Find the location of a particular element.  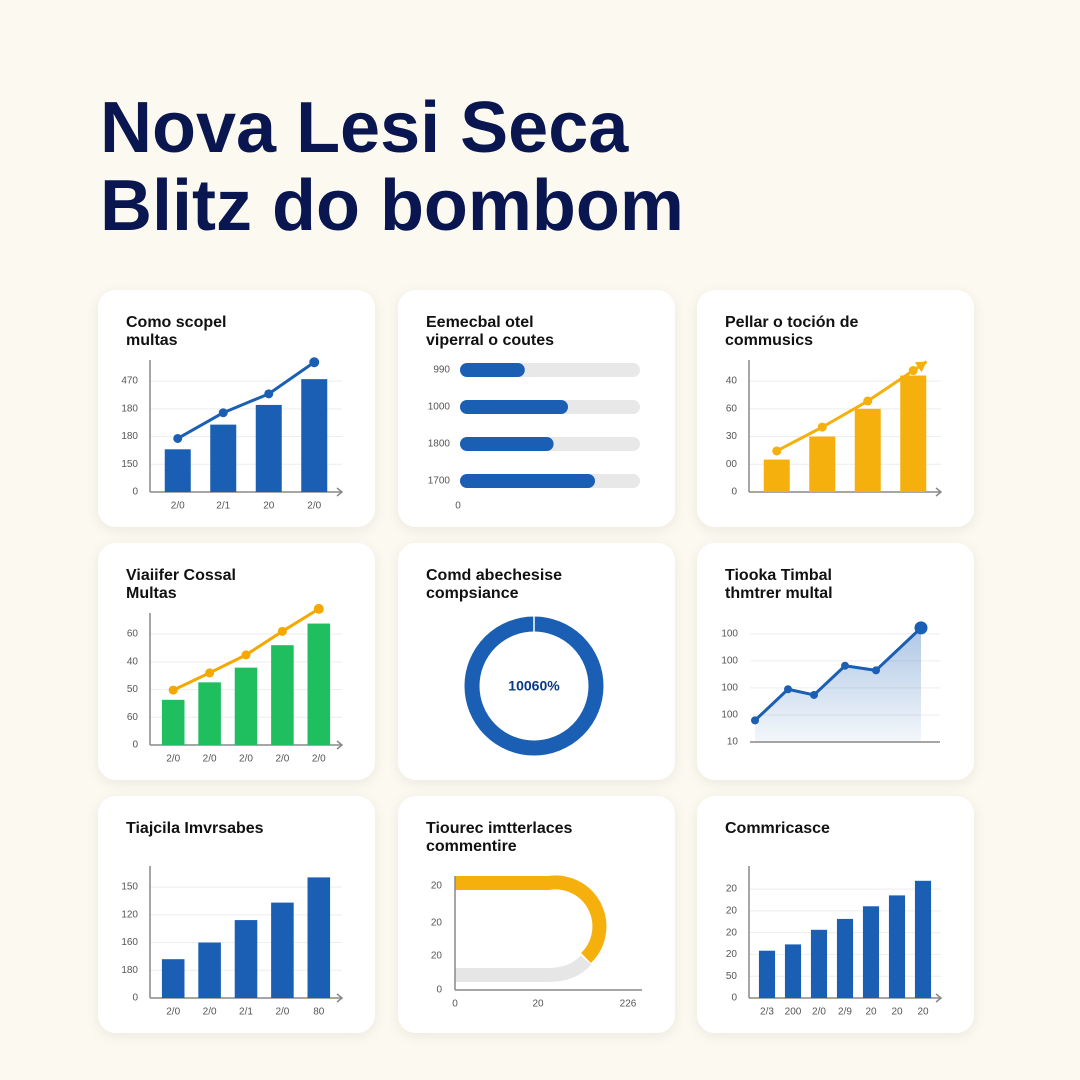

x-tick-label: 226 is located at coordinates (628, 1004).